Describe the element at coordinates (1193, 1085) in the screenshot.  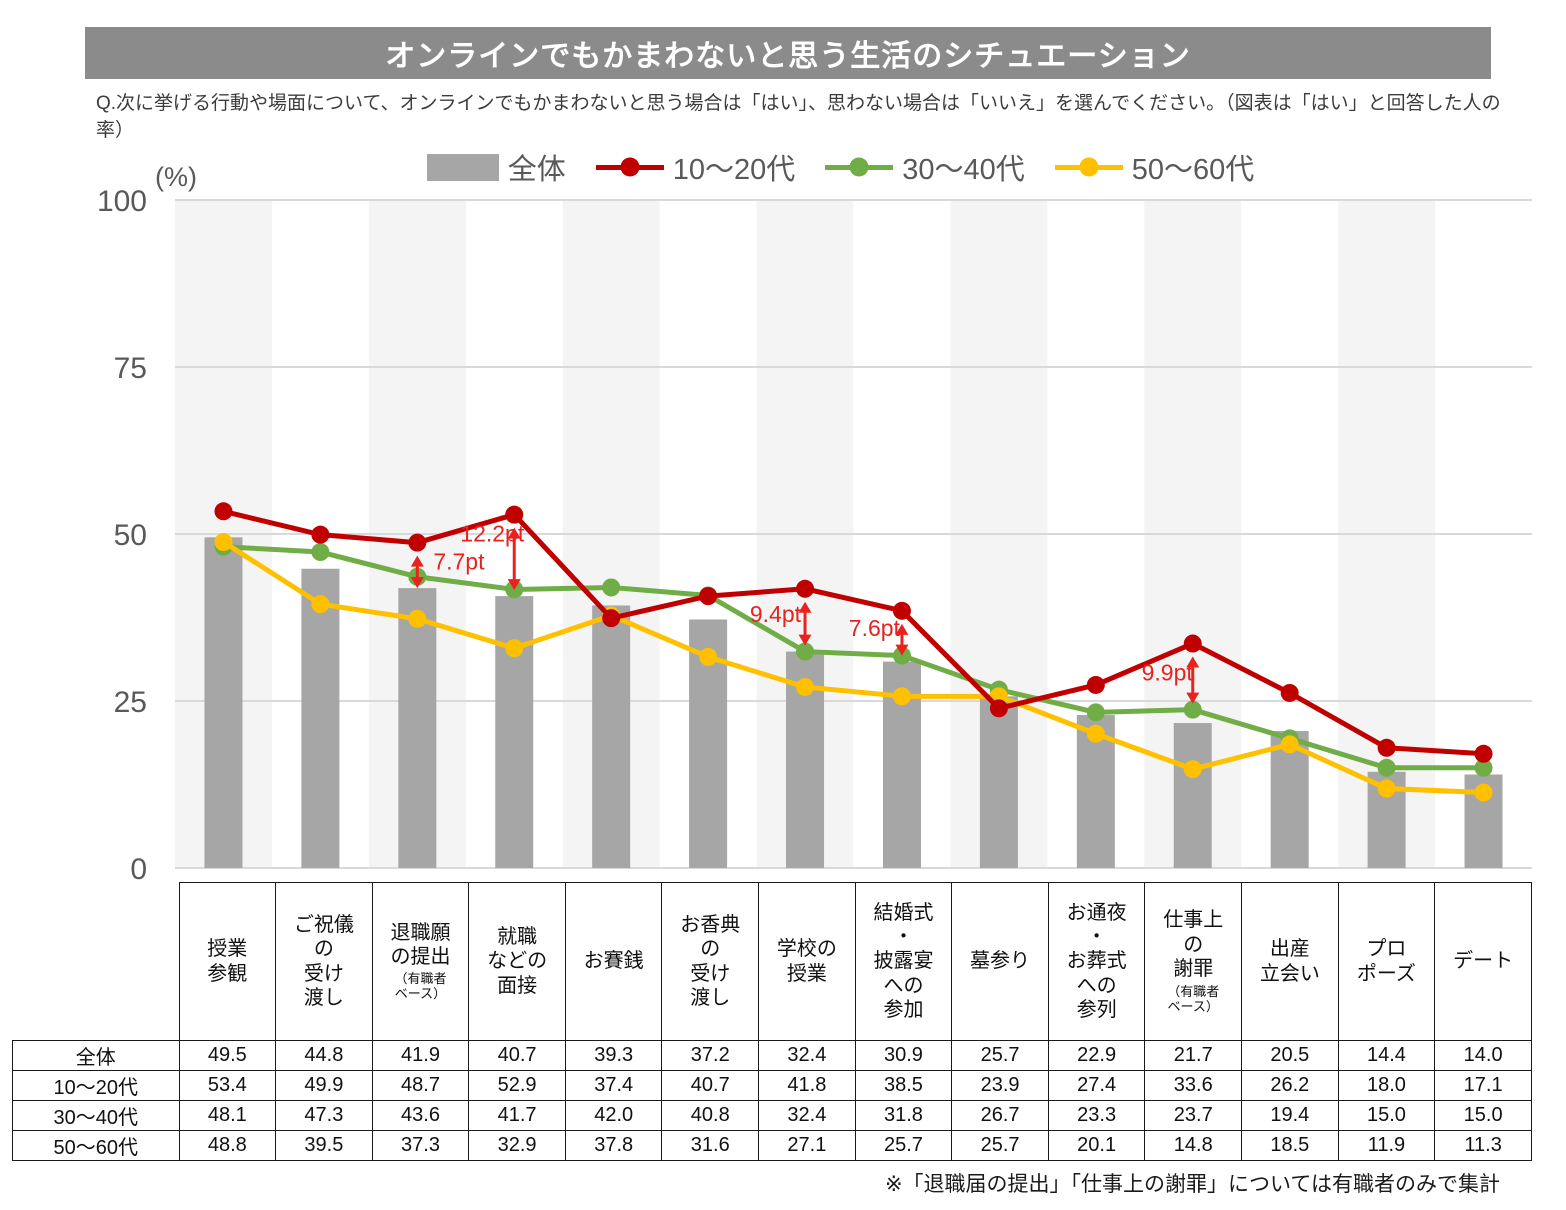
I see `value-cell-1-10: 33.6` at that location.